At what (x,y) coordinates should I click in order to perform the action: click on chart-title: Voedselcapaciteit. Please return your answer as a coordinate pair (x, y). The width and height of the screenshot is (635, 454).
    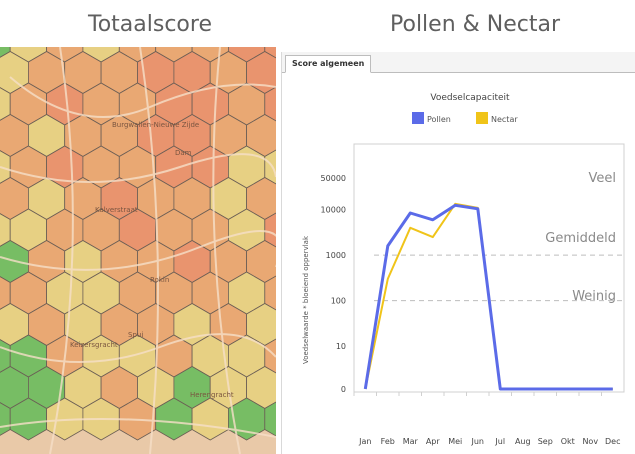
    Looking at the image, I should click on (470, 98).